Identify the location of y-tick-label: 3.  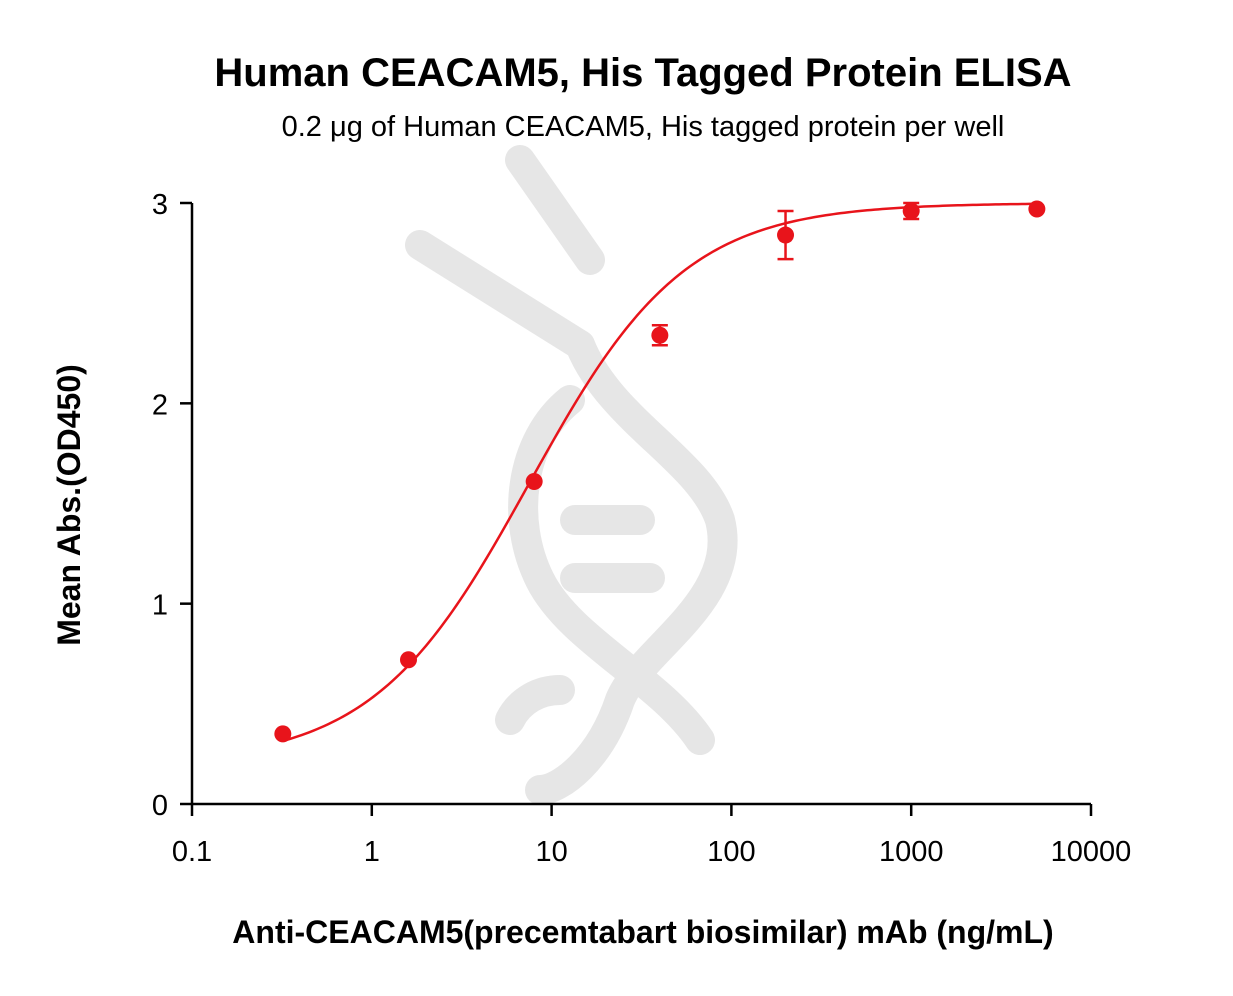
(160, 205).